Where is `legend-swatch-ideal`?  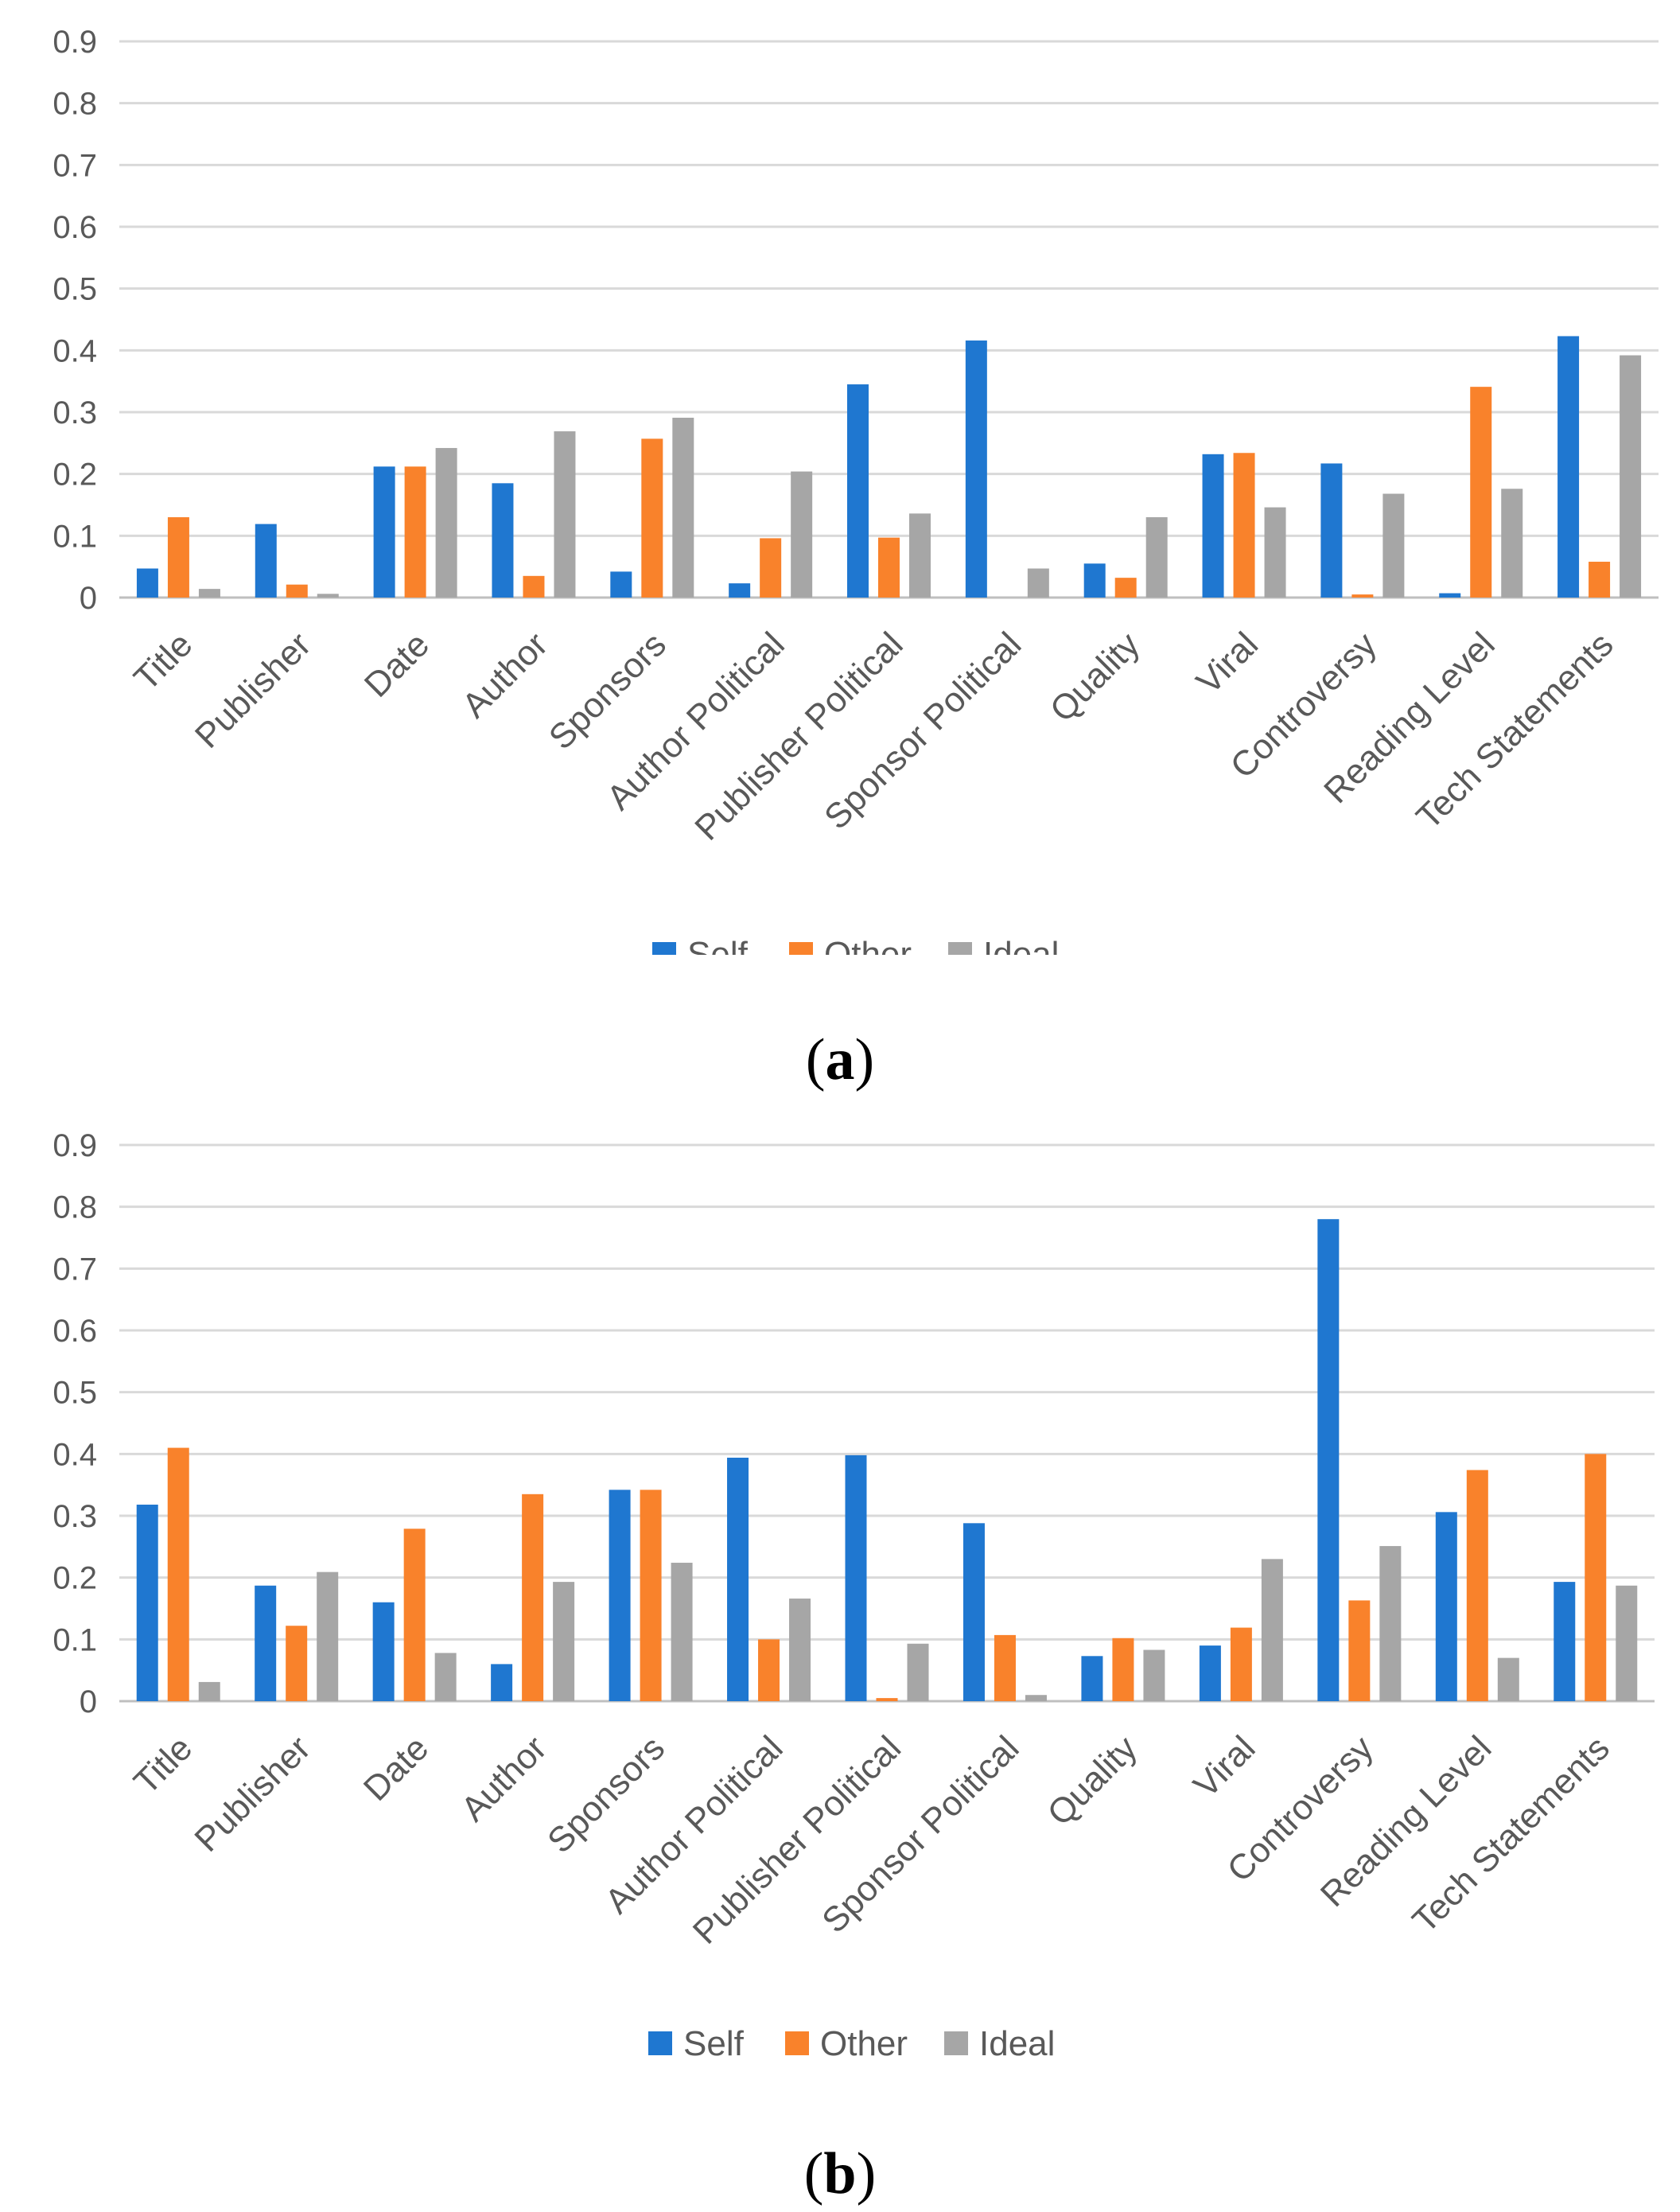 legend-swatch-ideal is located at coordinates (960, 949).